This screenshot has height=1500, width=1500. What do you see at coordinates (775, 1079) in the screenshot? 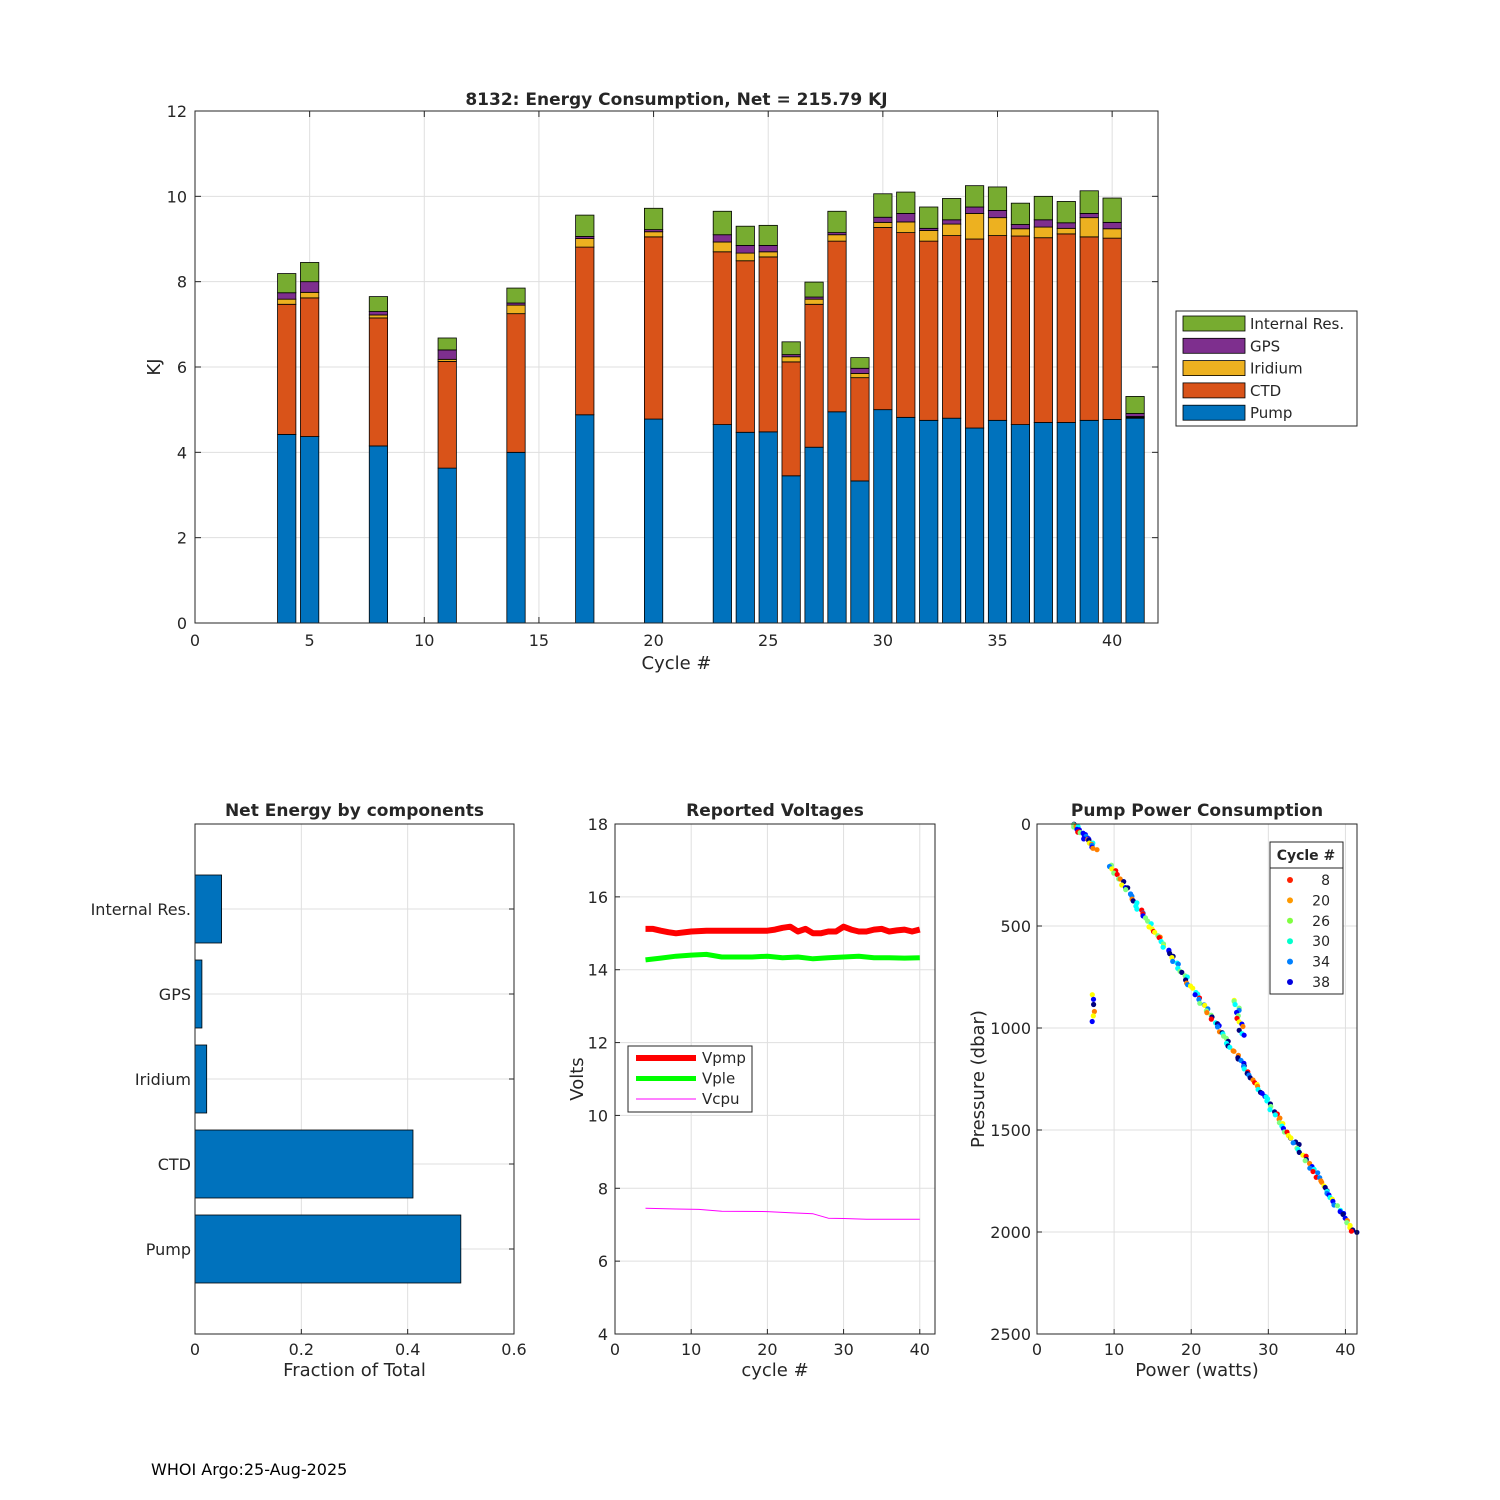
I see `voltage-box` at bounding box center [775, 1079].